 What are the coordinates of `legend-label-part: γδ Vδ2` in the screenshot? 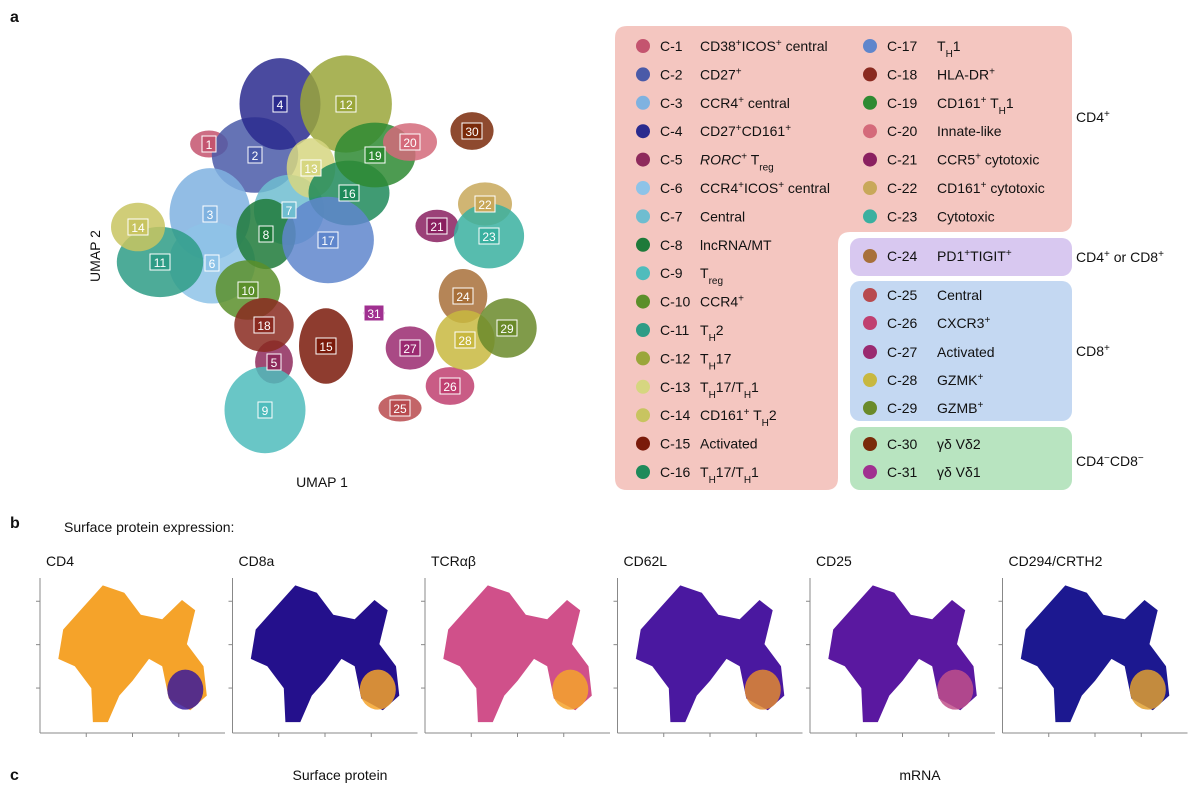 It's located at (959, 444).